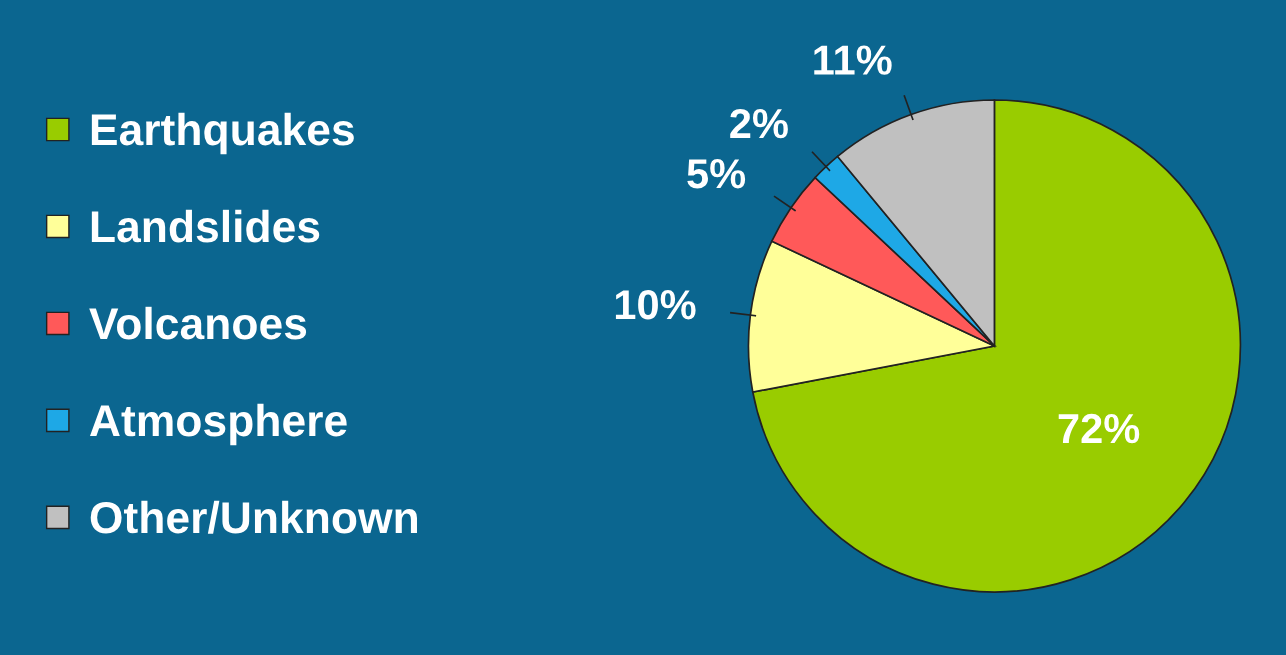 The image size is (1286, 655). I want to click on data-label: 72%, so click(1099, 428).